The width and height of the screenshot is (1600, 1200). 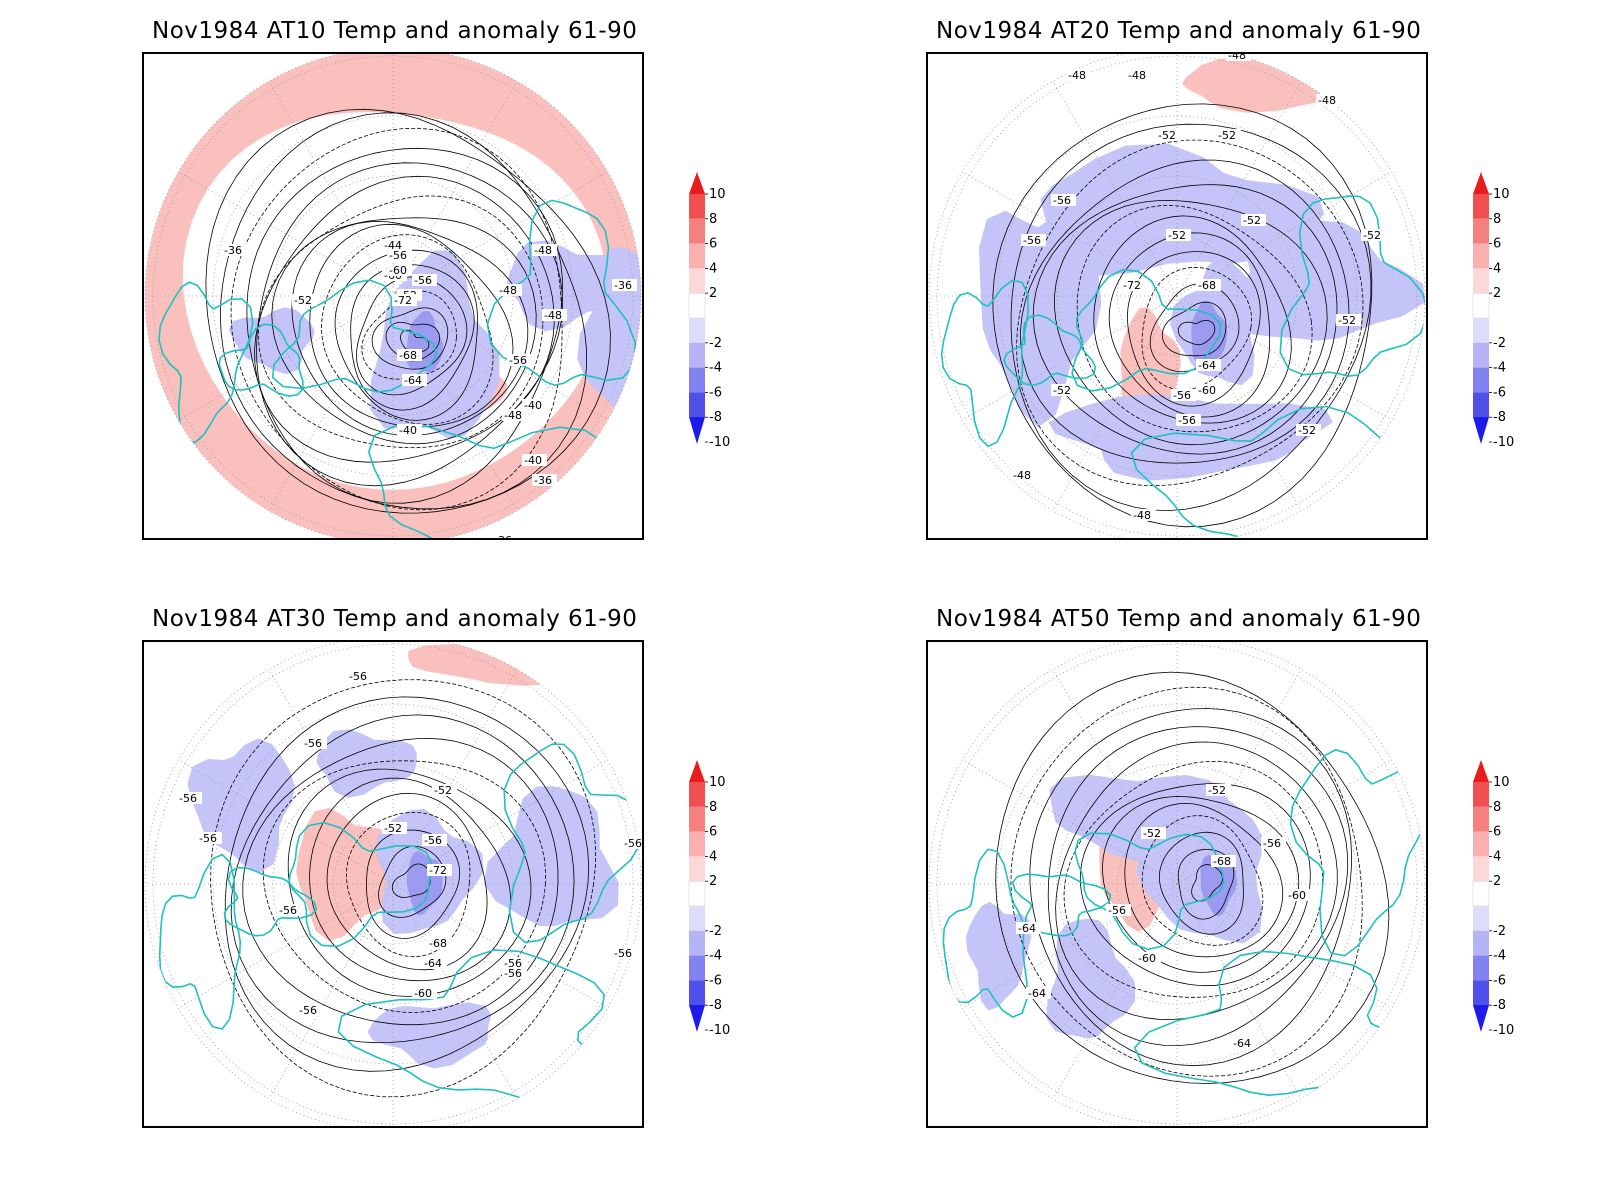 I want to click on colorbar-bottom-arrow, so click(x=1481, y=430).